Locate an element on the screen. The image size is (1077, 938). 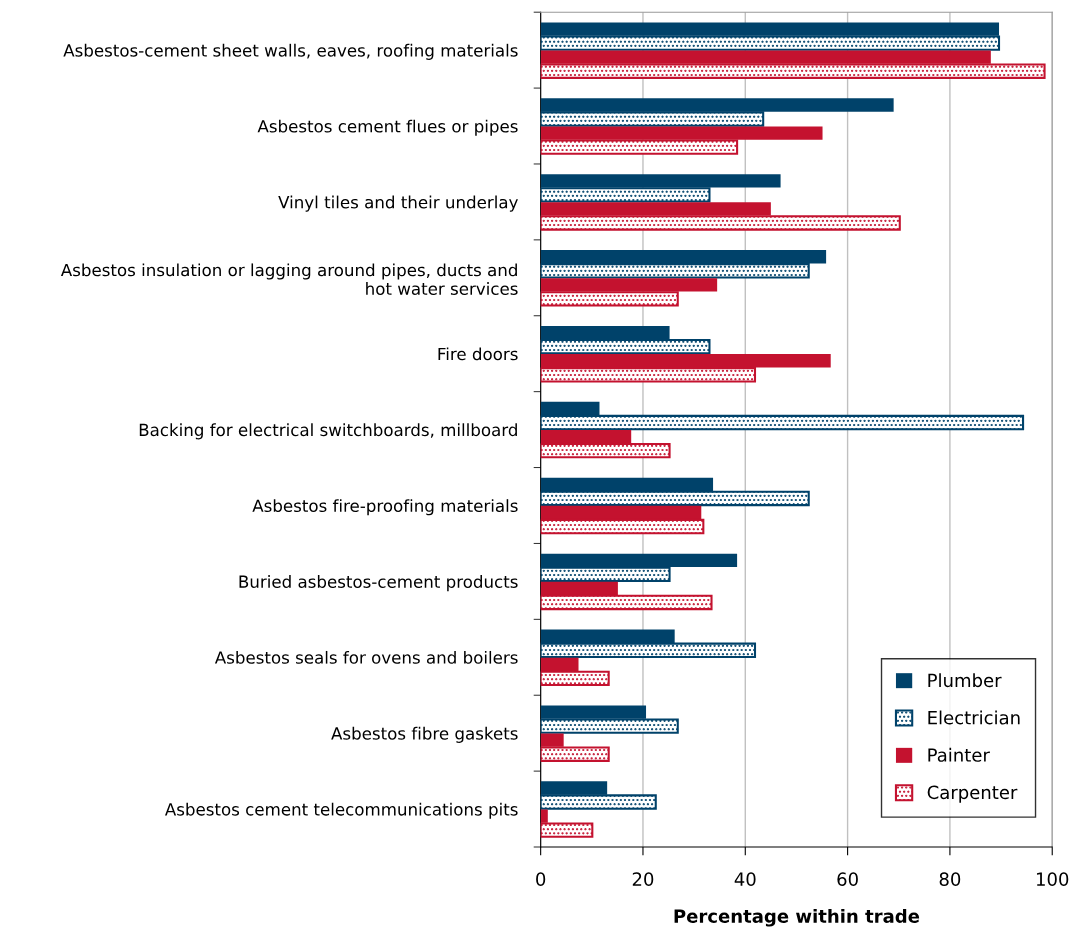
y-tick-label: Asbestos cement telecommunications pits is located at coordinates (341, 810).